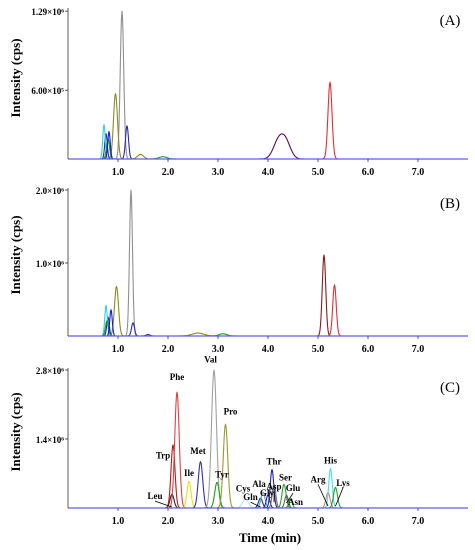 The image size is (475, 550). What do you see at coordinates (47, 12) in the screenshot?
I see `panel-a-y-tick-label: 1.29×10⁶` at bounding box center [47, 12].